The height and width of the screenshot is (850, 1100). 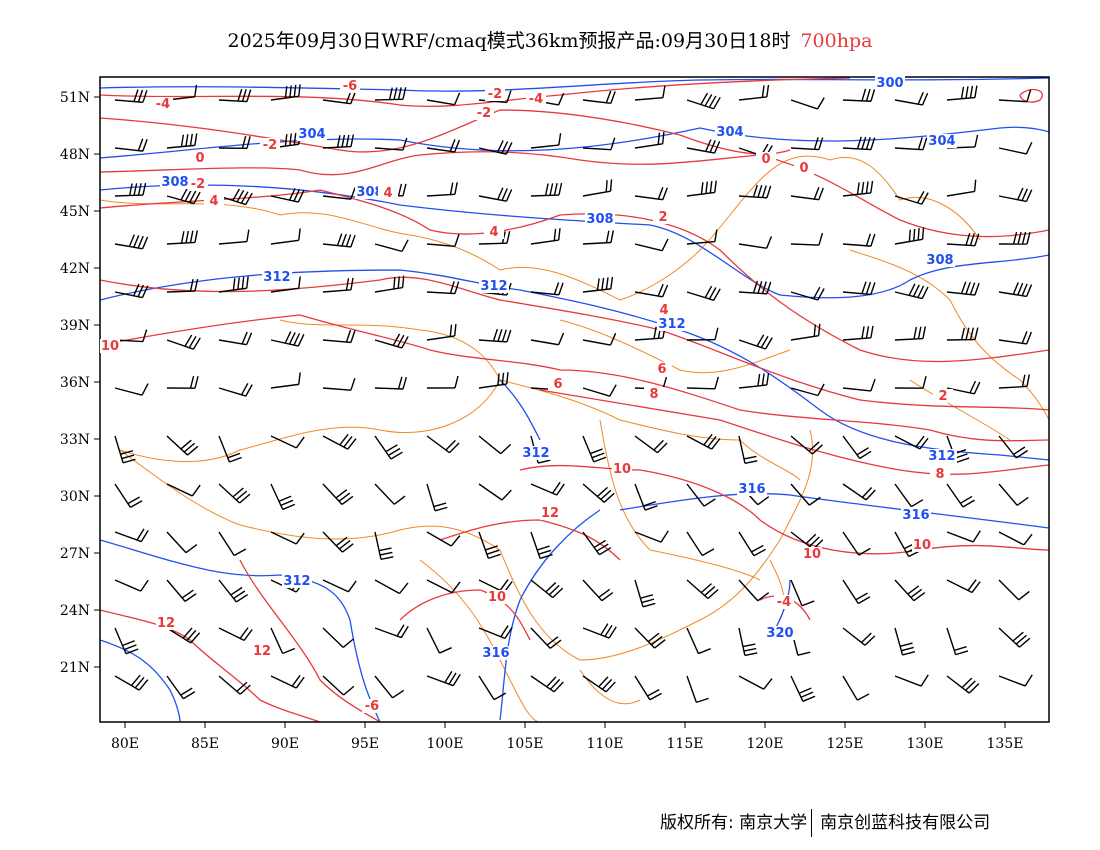 What do you see at coordinates (311, 134) in the screenshot?
I see `height-label: 304` at bounding box center [311, 134].